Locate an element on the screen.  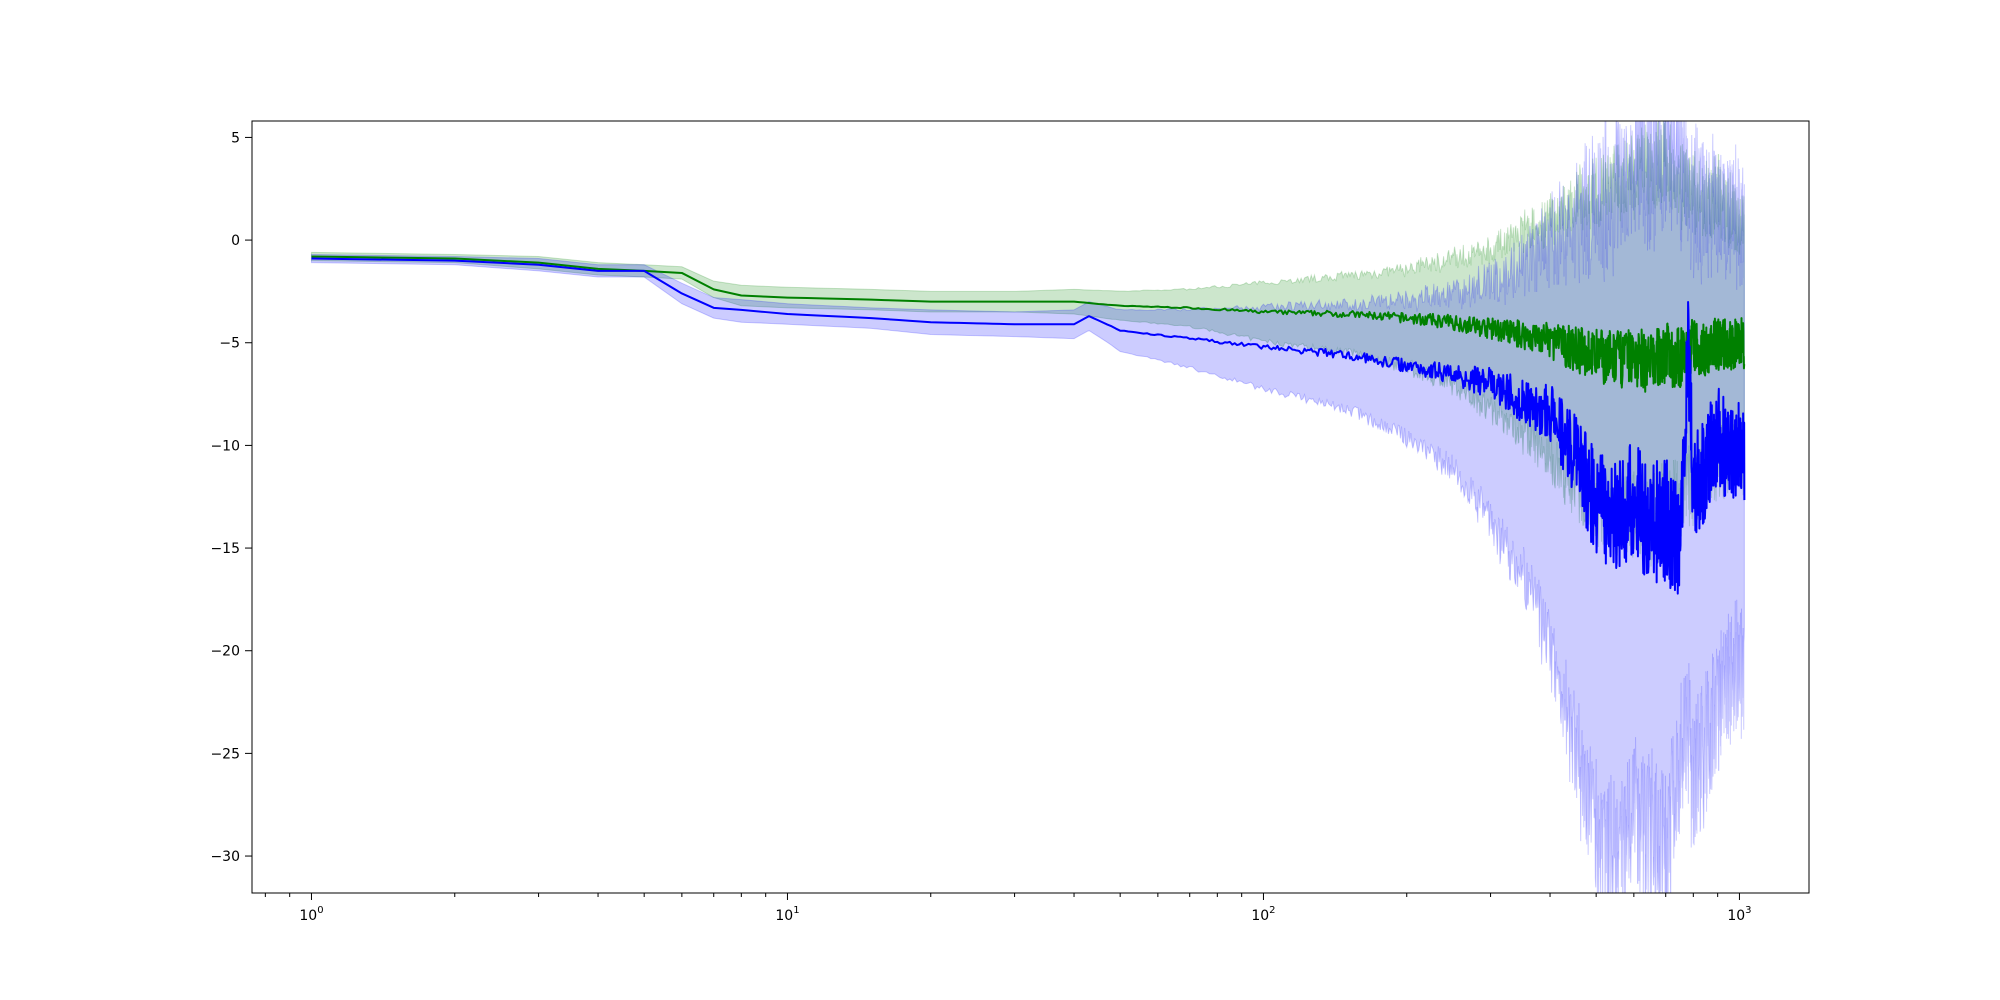
y-axis: 5 0 −5 −10 −15 −20 −25 −30 is located at coordinates (231, 497).